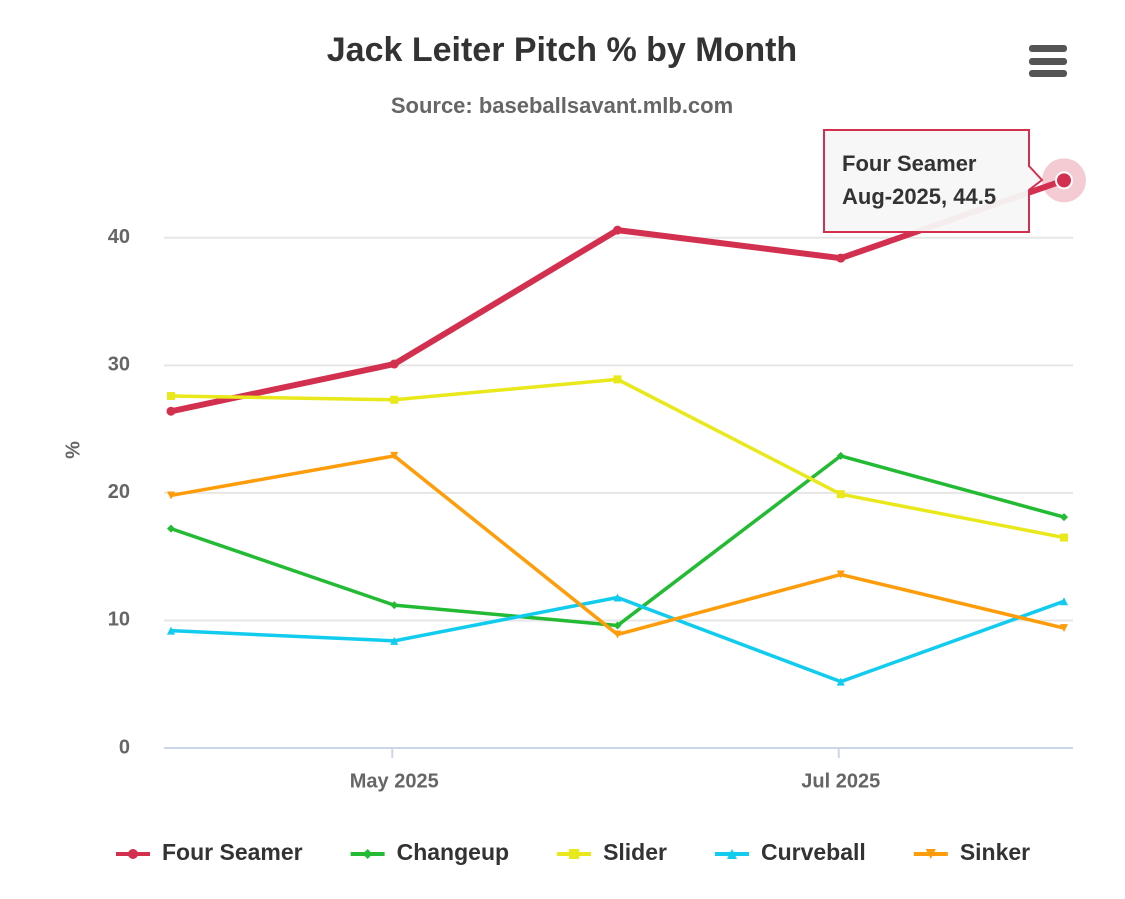  Describe the element at coordinates (635, 852) in the screenshot. I see `legend-label: Slider` at that location.